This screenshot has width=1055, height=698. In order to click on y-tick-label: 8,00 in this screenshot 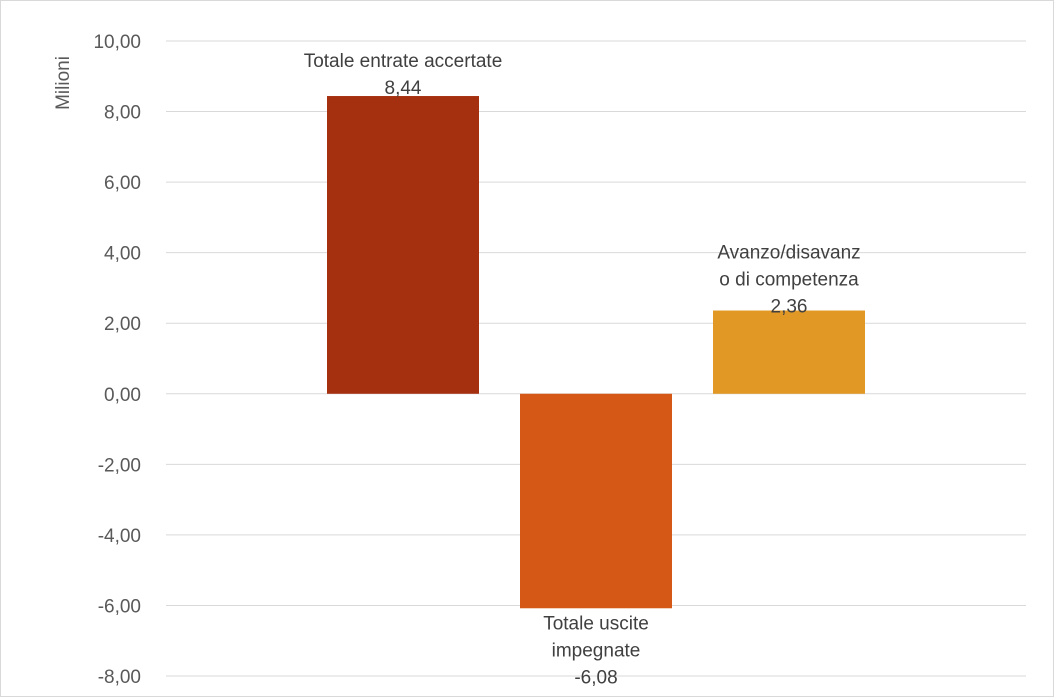, I will do `click(122, 113)`.